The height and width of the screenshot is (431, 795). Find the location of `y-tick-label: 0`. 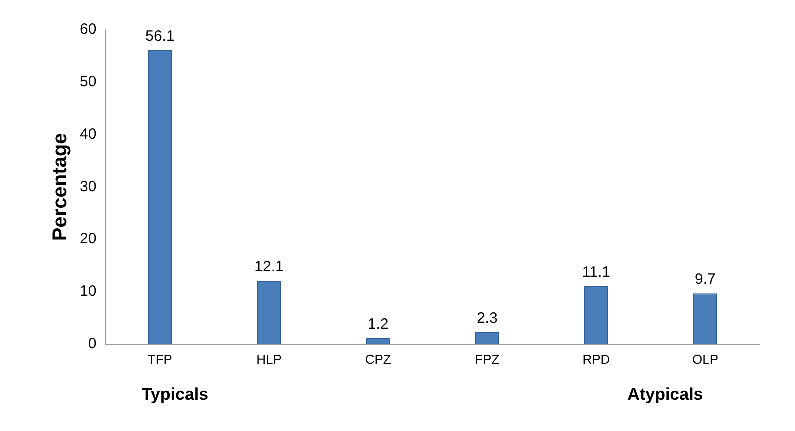

y-tick-label: 0 is located at coordinates (92, 344).